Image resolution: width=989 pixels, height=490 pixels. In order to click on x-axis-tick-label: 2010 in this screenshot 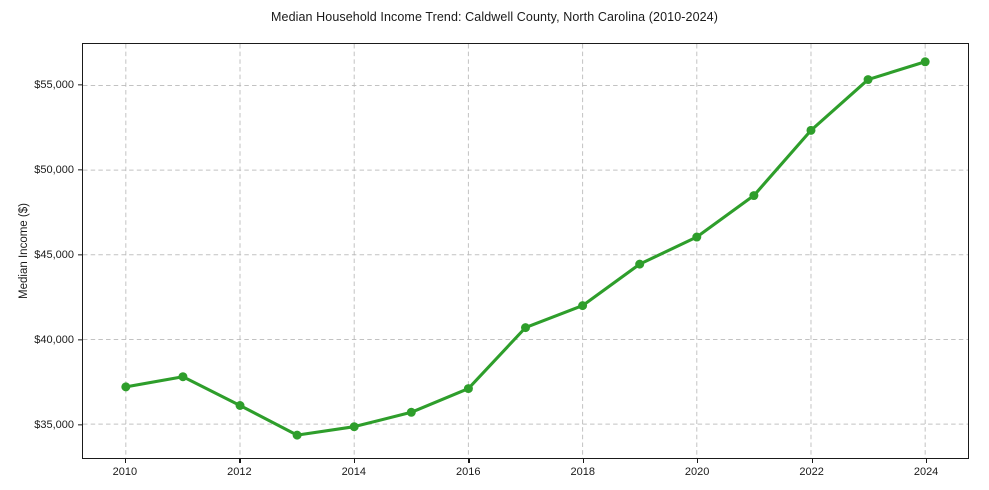, I will do `click(125, 472)`.